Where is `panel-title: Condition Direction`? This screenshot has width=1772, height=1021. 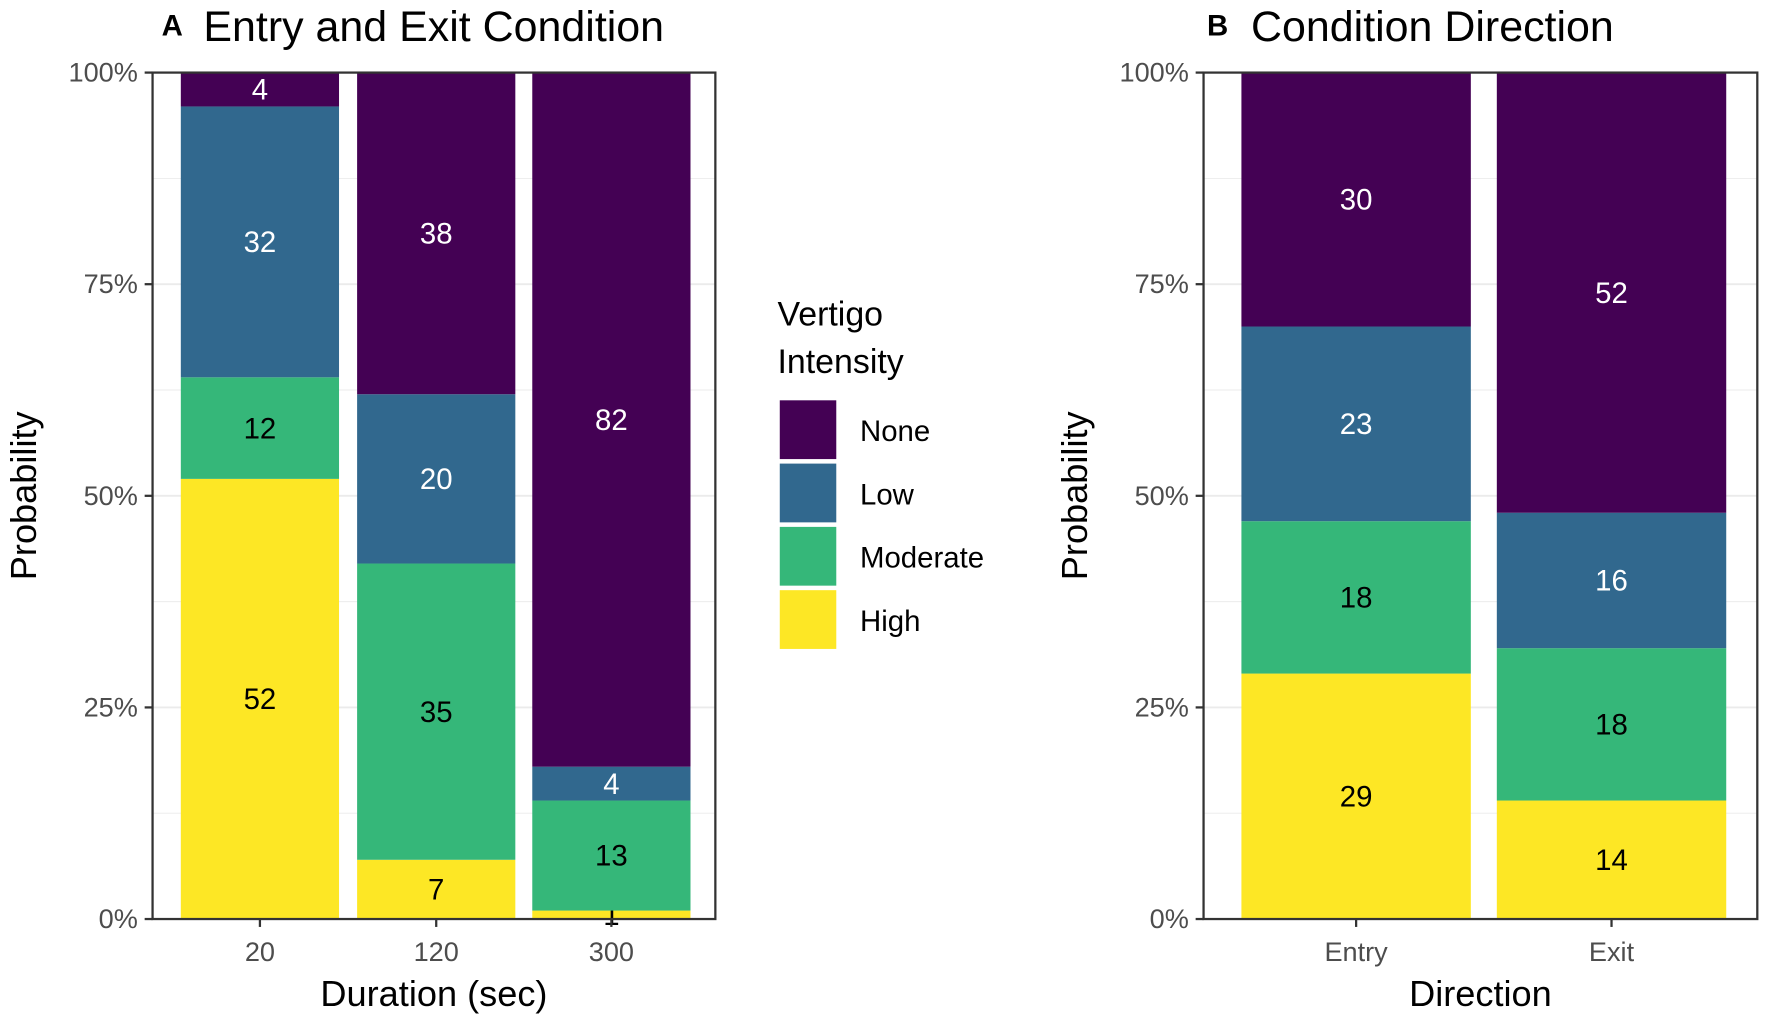
panel-title: Condition Direction is located at coordinates (1432, 27).